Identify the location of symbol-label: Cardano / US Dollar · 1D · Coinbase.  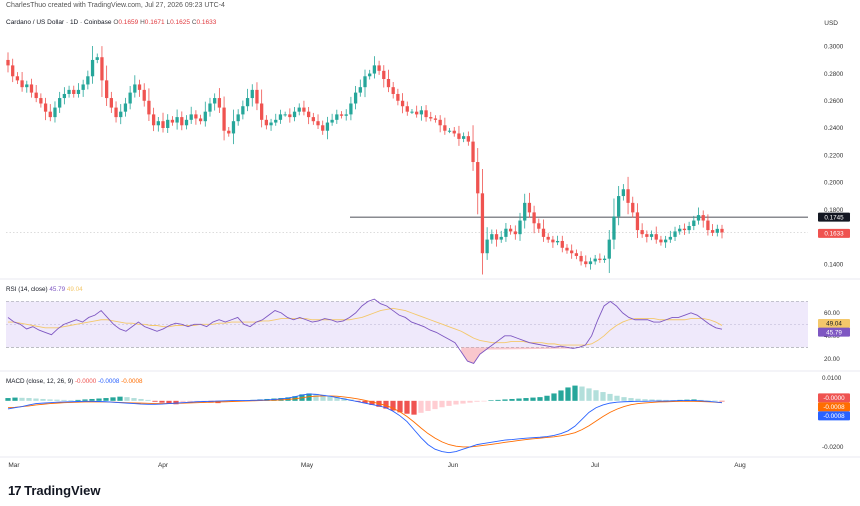
(59, 22).